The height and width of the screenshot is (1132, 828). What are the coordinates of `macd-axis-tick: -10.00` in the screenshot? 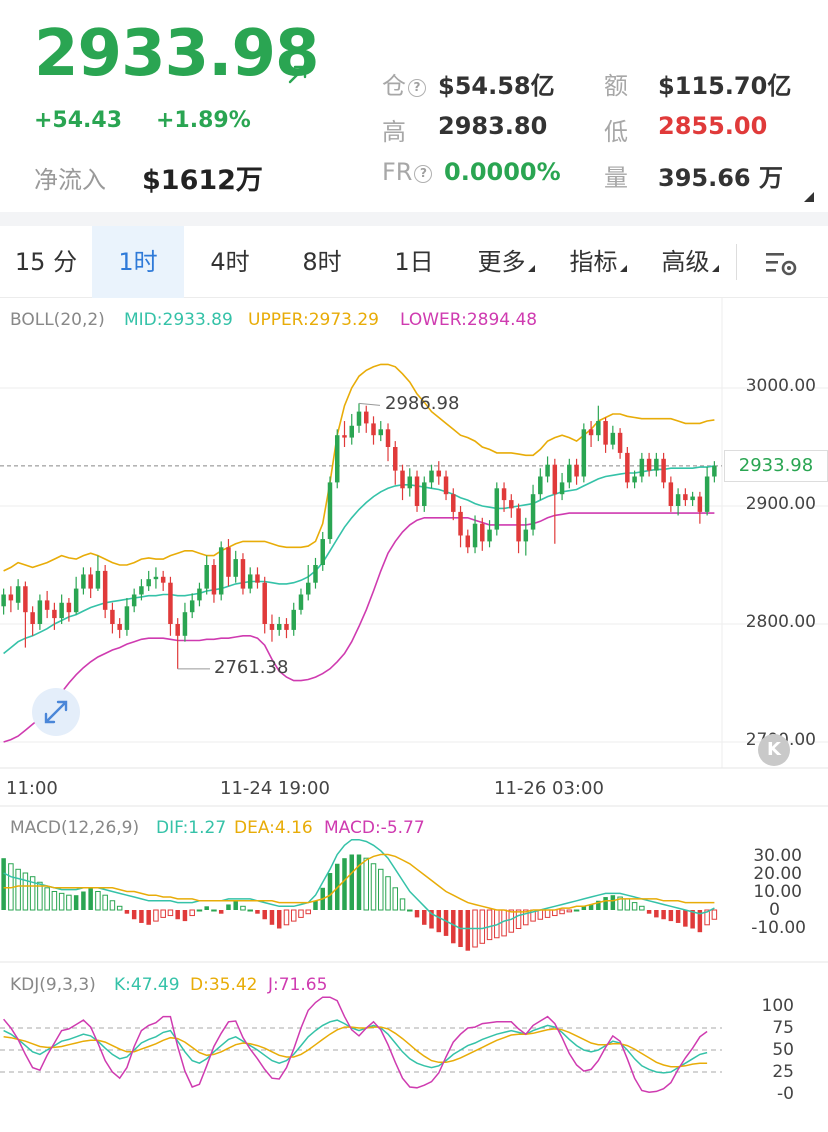 It's located at (778, 928).